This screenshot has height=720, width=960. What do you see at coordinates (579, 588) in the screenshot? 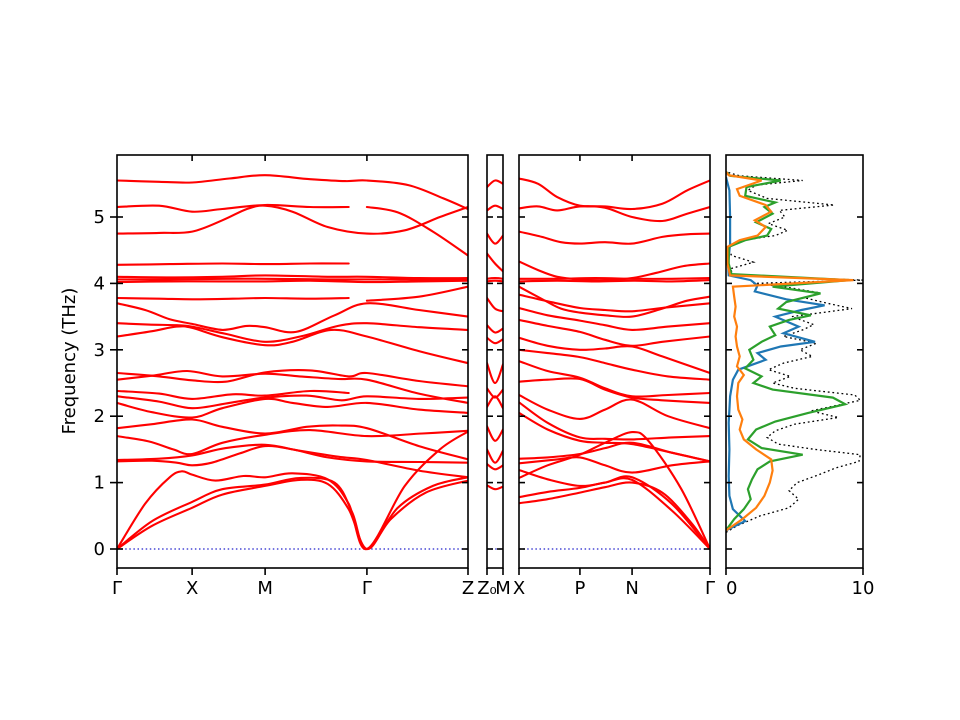
I see `x-tick-label: P` at bounding box center [579, 588].